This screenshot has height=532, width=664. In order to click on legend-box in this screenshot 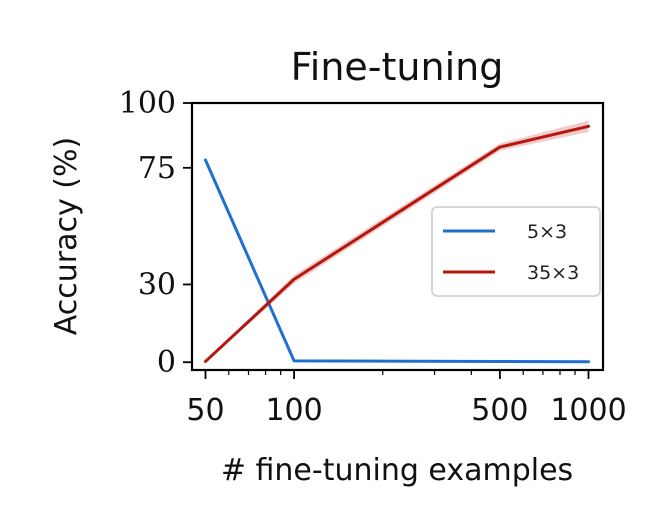, I will do `click(516, 251)`.